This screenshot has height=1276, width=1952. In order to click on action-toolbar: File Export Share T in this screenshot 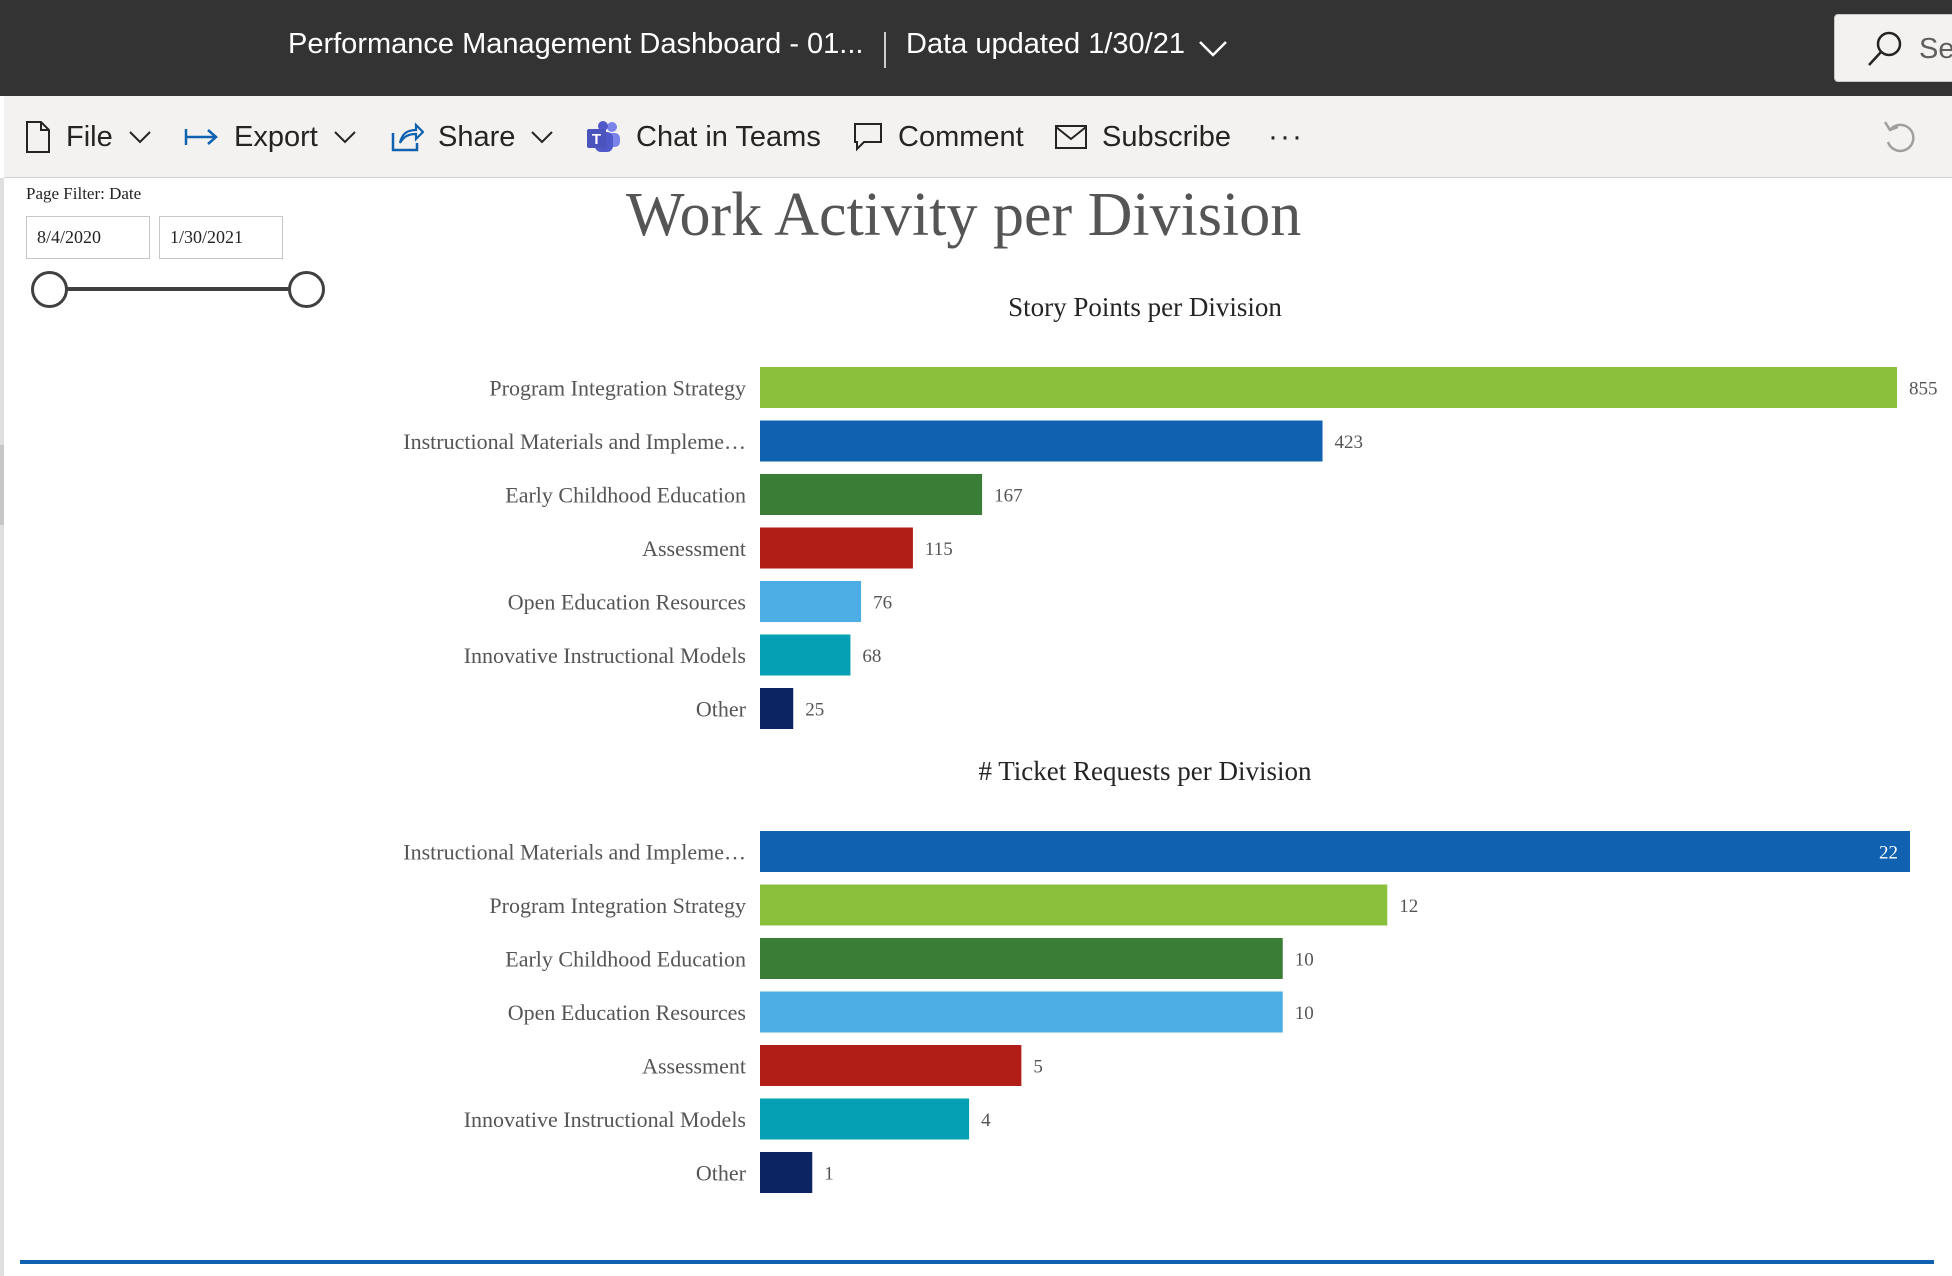, I will do `click(978, 137)`.